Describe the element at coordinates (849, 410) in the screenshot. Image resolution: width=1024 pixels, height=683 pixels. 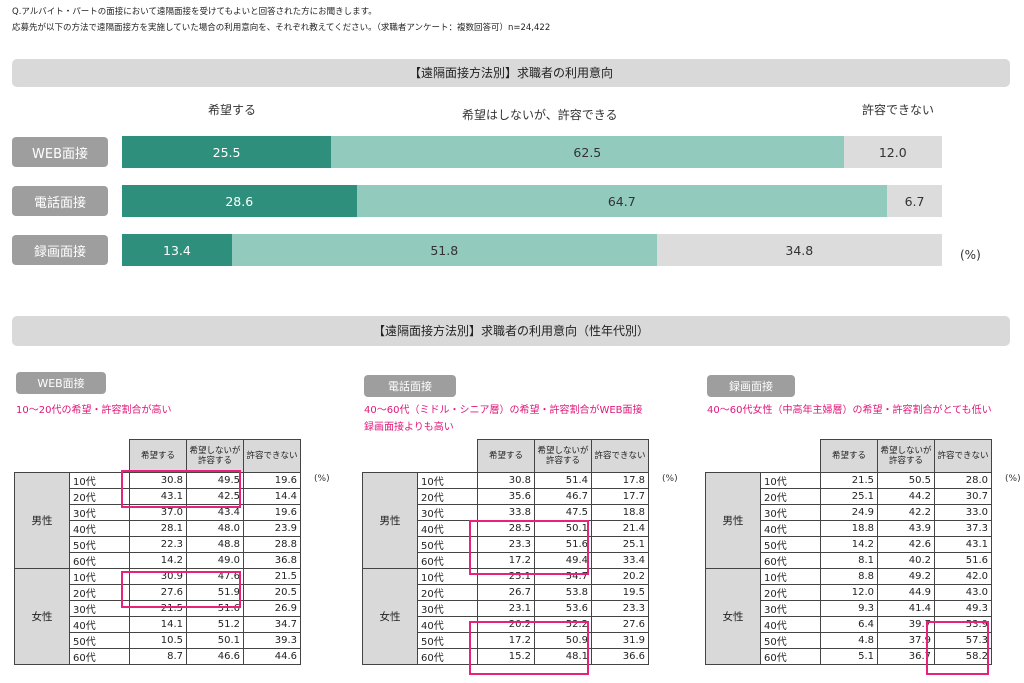
I see `panel-note-2: 40～60代女性（中高年主婦層）の希望・許容割合がとても低い` at that location.